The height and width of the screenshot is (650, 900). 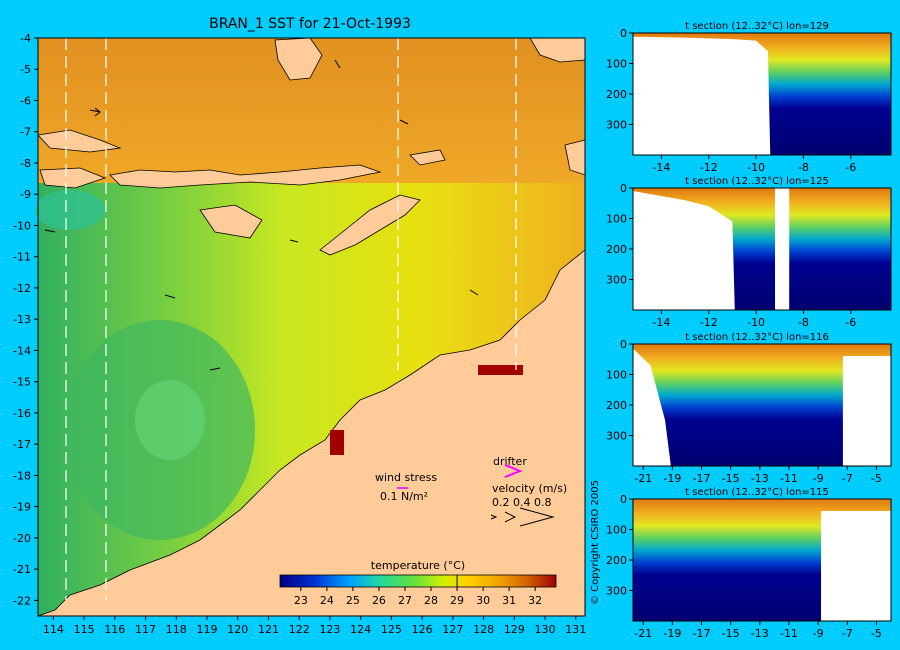 I want to click on wind-stress-label: wind stress, so click(x=406, y=477).